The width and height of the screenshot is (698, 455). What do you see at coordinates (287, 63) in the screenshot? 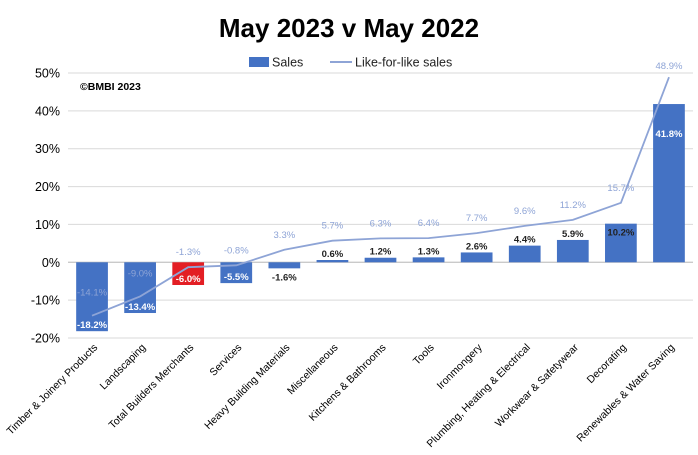
I see `legend-label-sales: Sales` at bounding box center [287, 63].